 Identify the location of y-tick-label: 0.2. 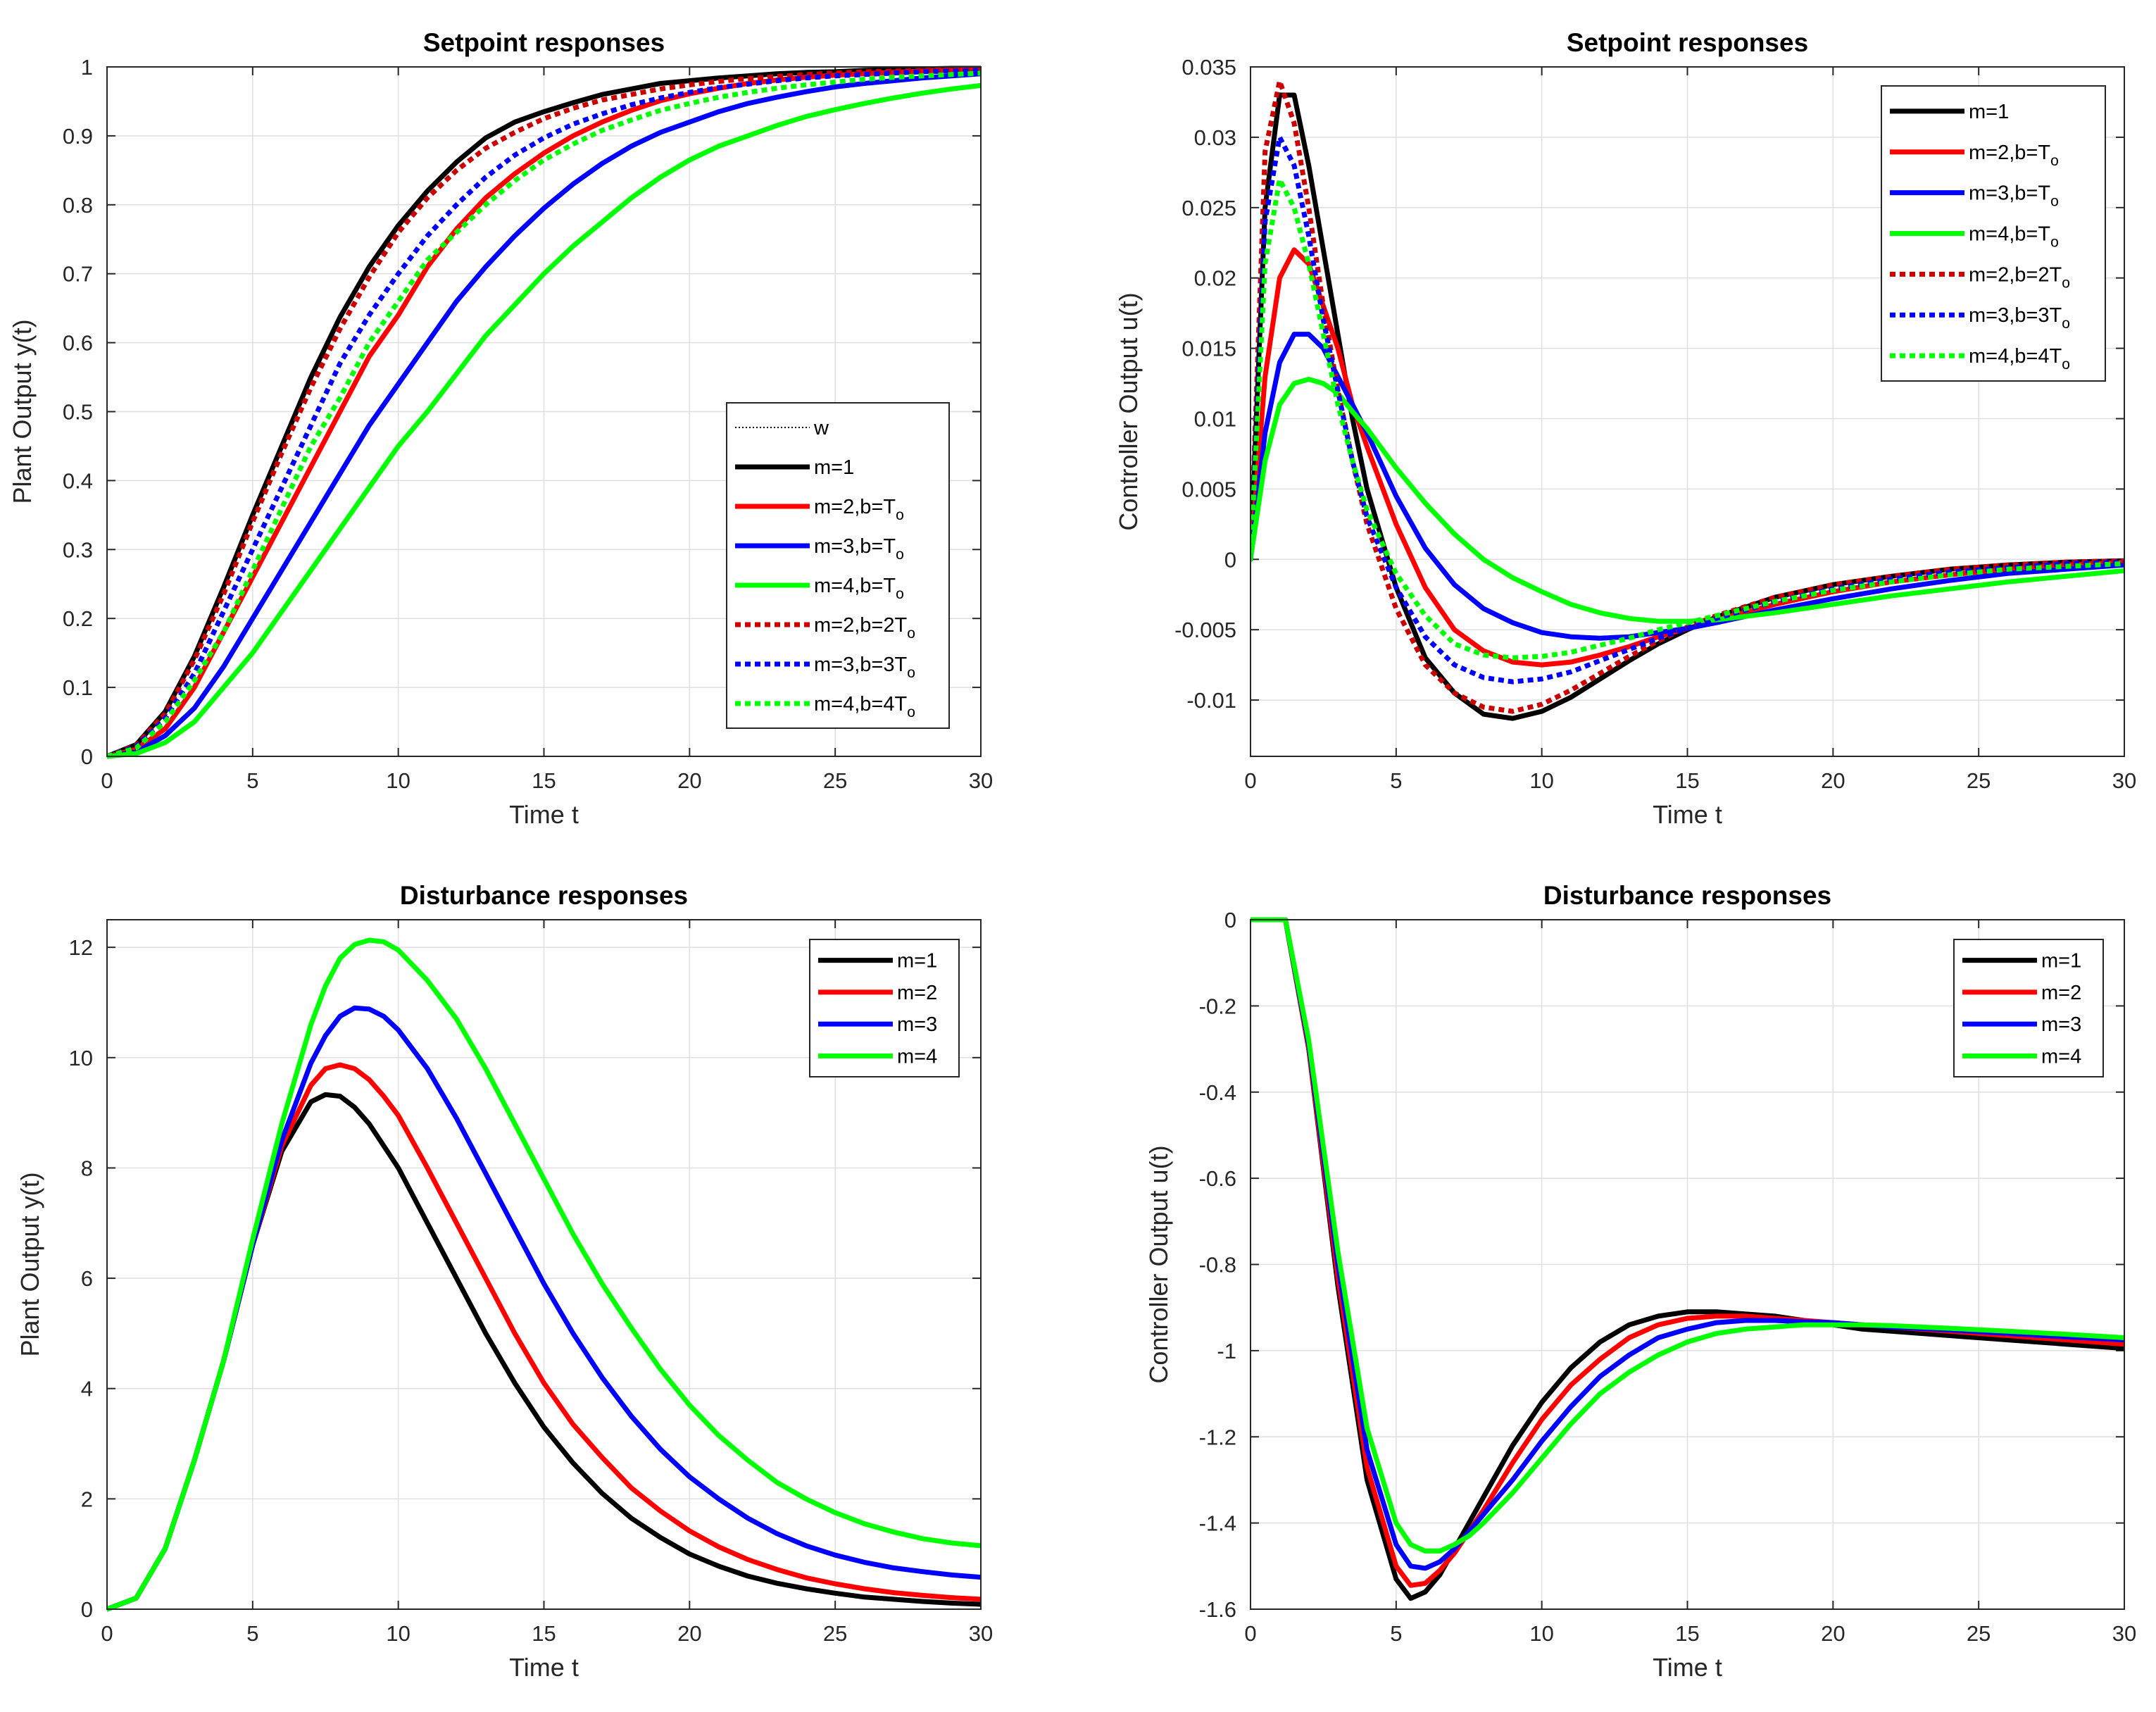
(78, 618).